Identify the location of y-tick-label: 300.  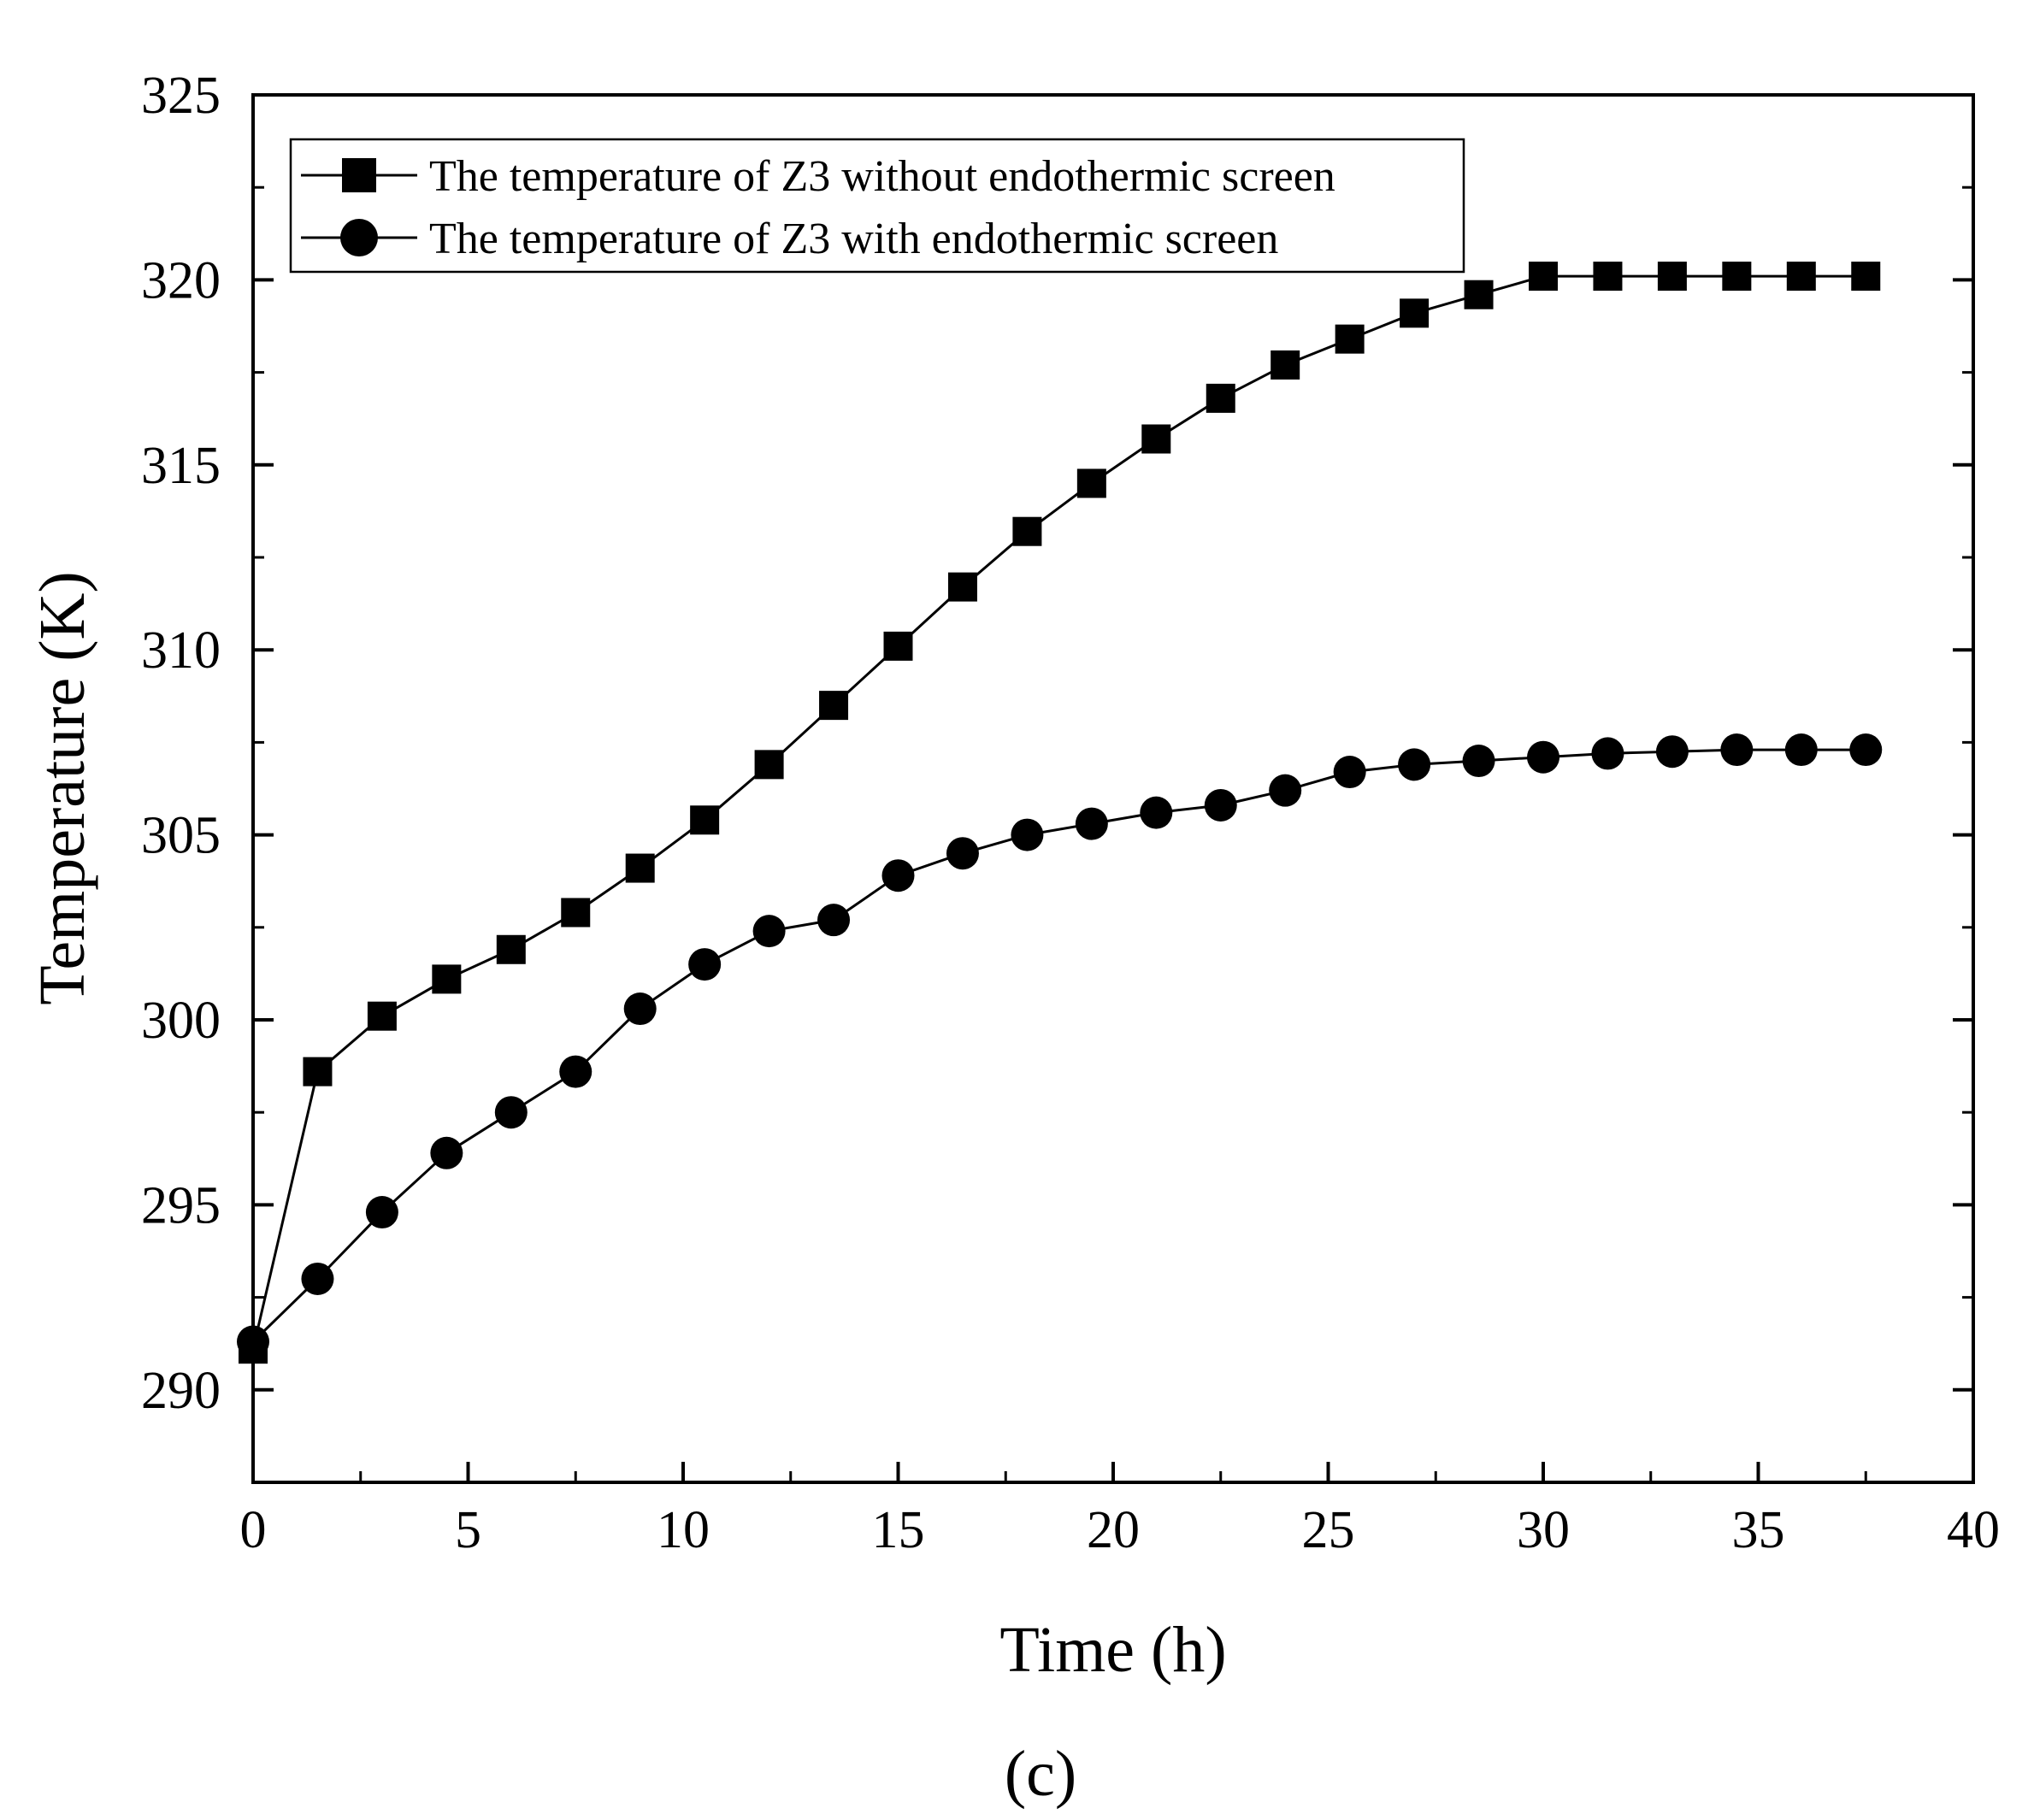
(181, 1021).